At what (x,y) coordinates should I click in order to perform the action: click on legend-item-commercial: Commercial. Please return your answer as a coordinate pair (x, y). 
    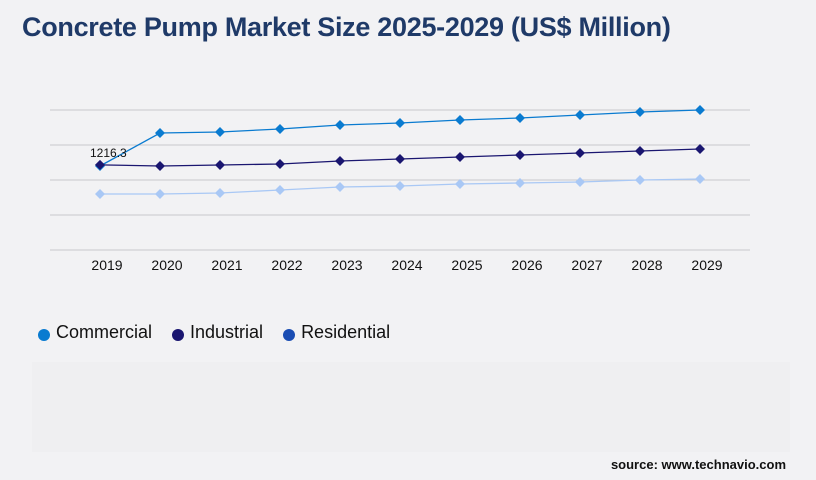
    Looking at the image, I should click on (95, 332).